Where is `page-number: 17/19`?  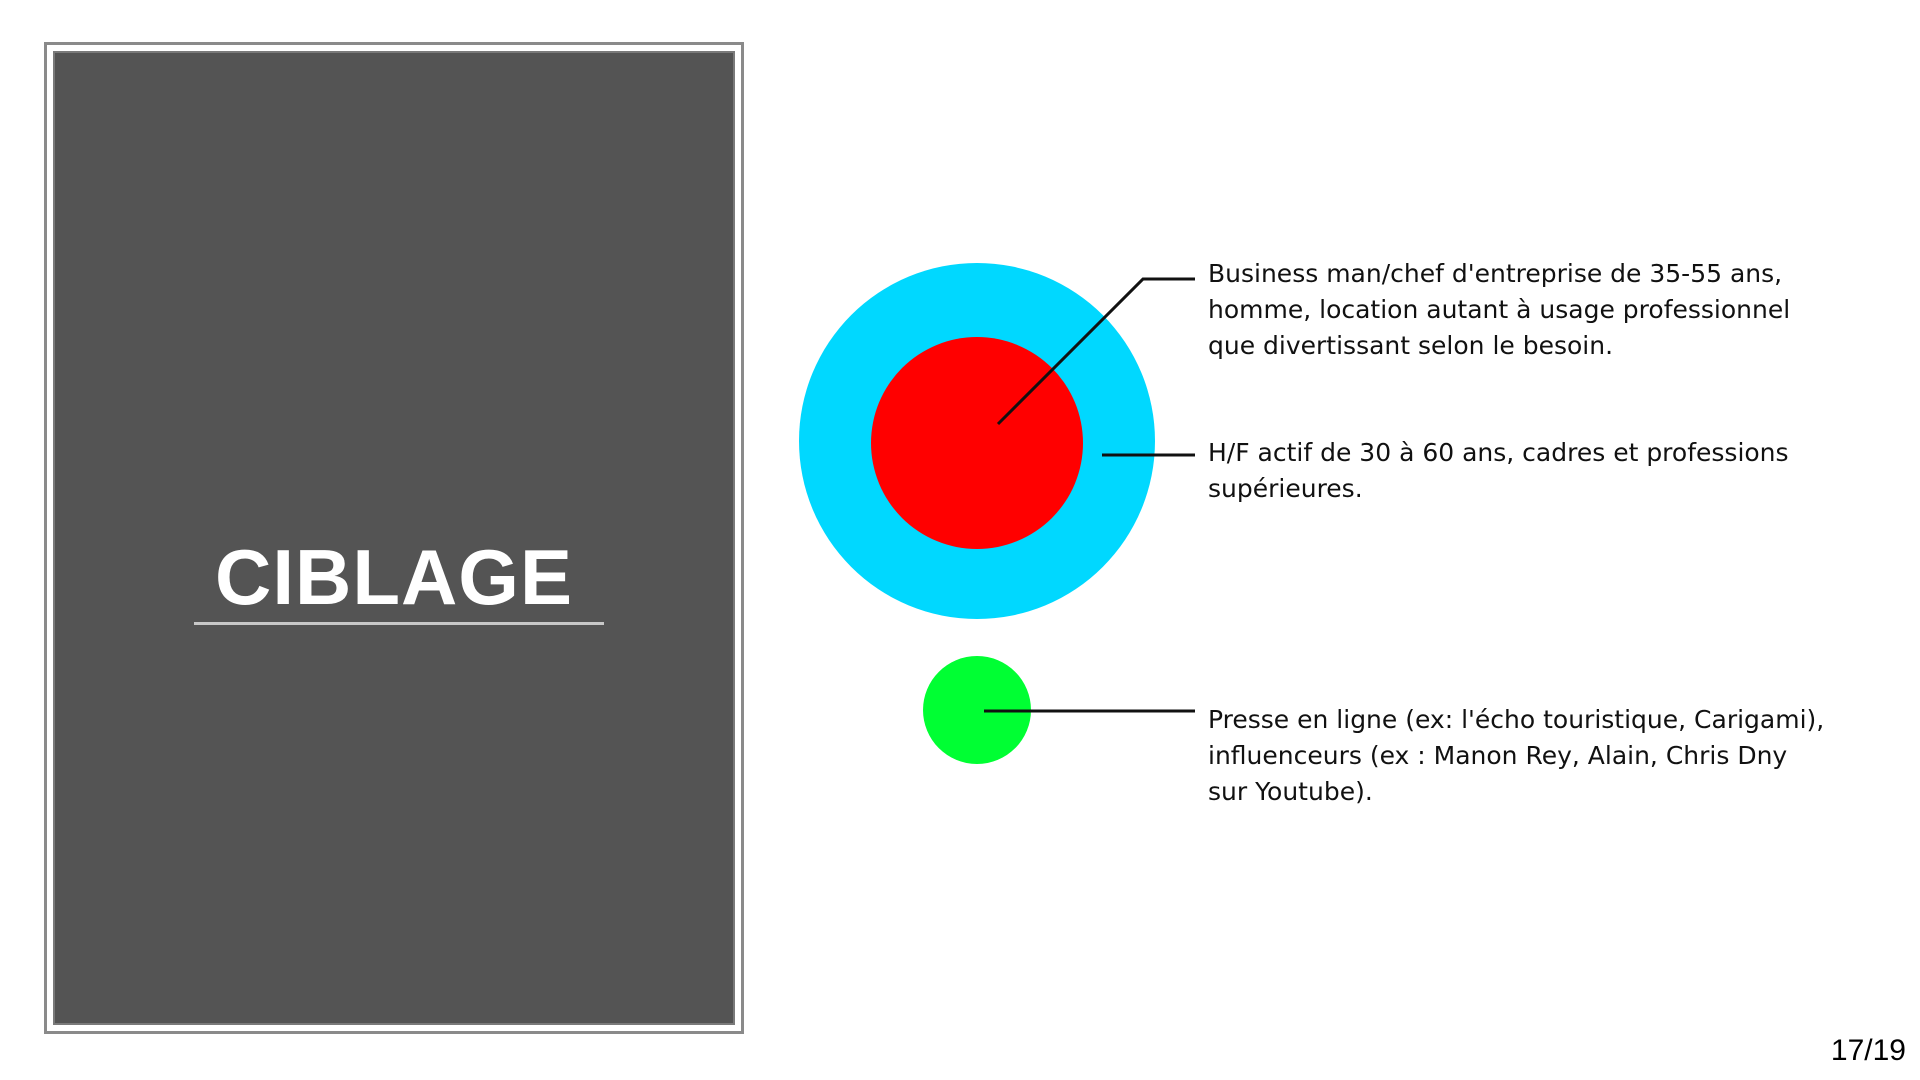
page-number: 17/19 is located at coordinates (1868, 1050).